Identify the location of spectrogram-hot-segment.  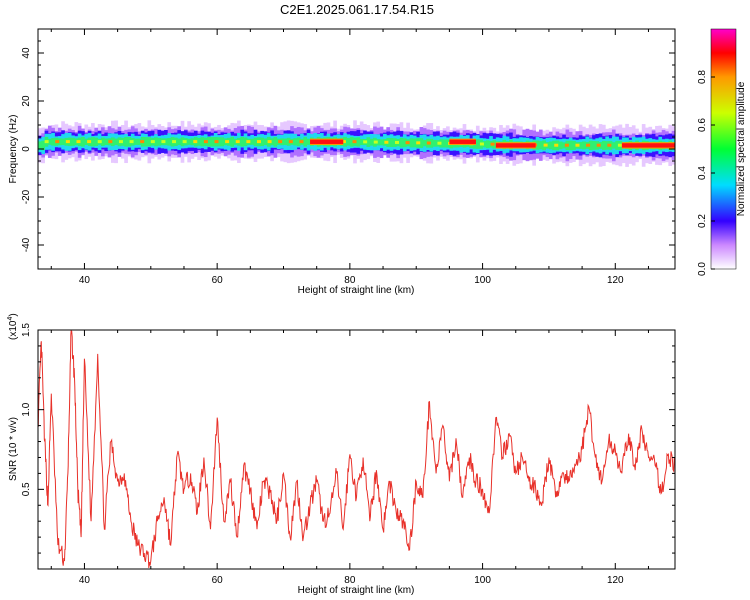
(327, 141).